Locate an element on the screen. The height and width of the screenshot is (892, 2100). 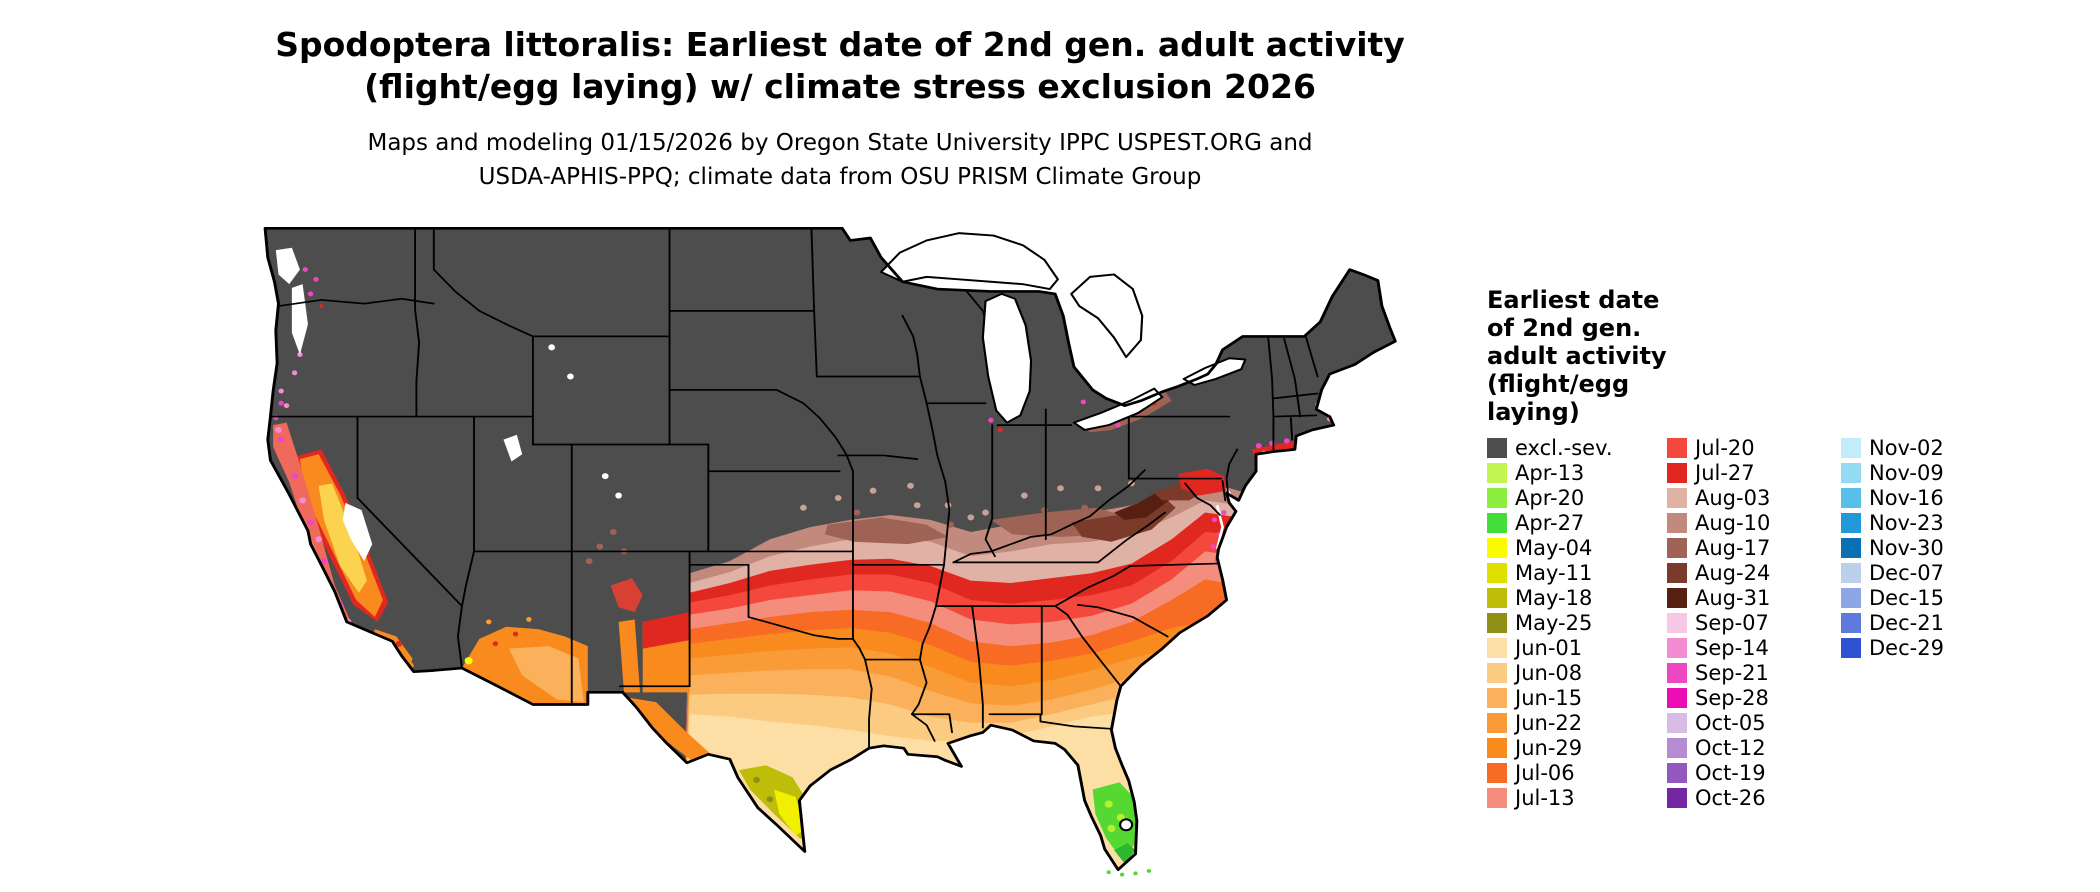
legend-item: Jun-15 is located at coordinates (1550, 697).